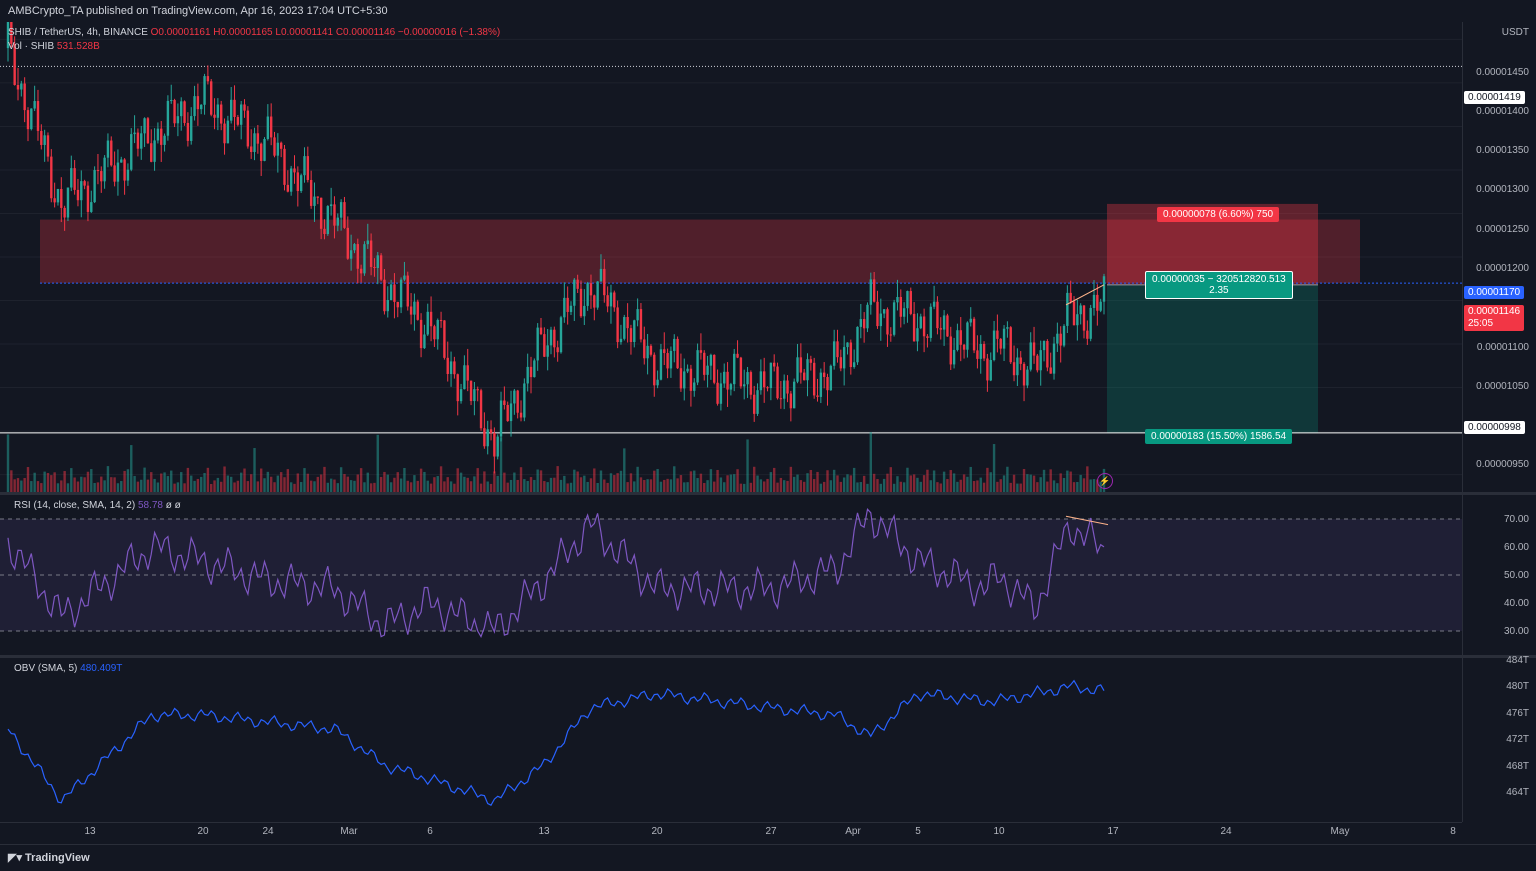 Image resolution: width=1536 pixels, height=871 pixels. Describe the element at coordinates (1499, 738) in the screenshot. I see `obv-axis: 484T 480T 476T 472T 468T 464T` at that location.